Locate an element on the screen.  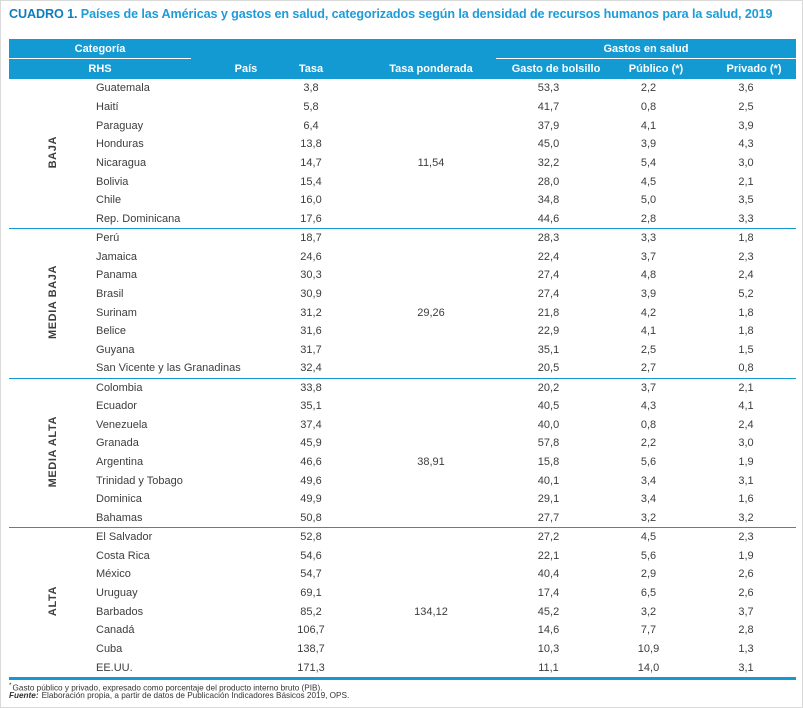
gasto-publico-value: 2,9 is located at coordinates (648, 574).